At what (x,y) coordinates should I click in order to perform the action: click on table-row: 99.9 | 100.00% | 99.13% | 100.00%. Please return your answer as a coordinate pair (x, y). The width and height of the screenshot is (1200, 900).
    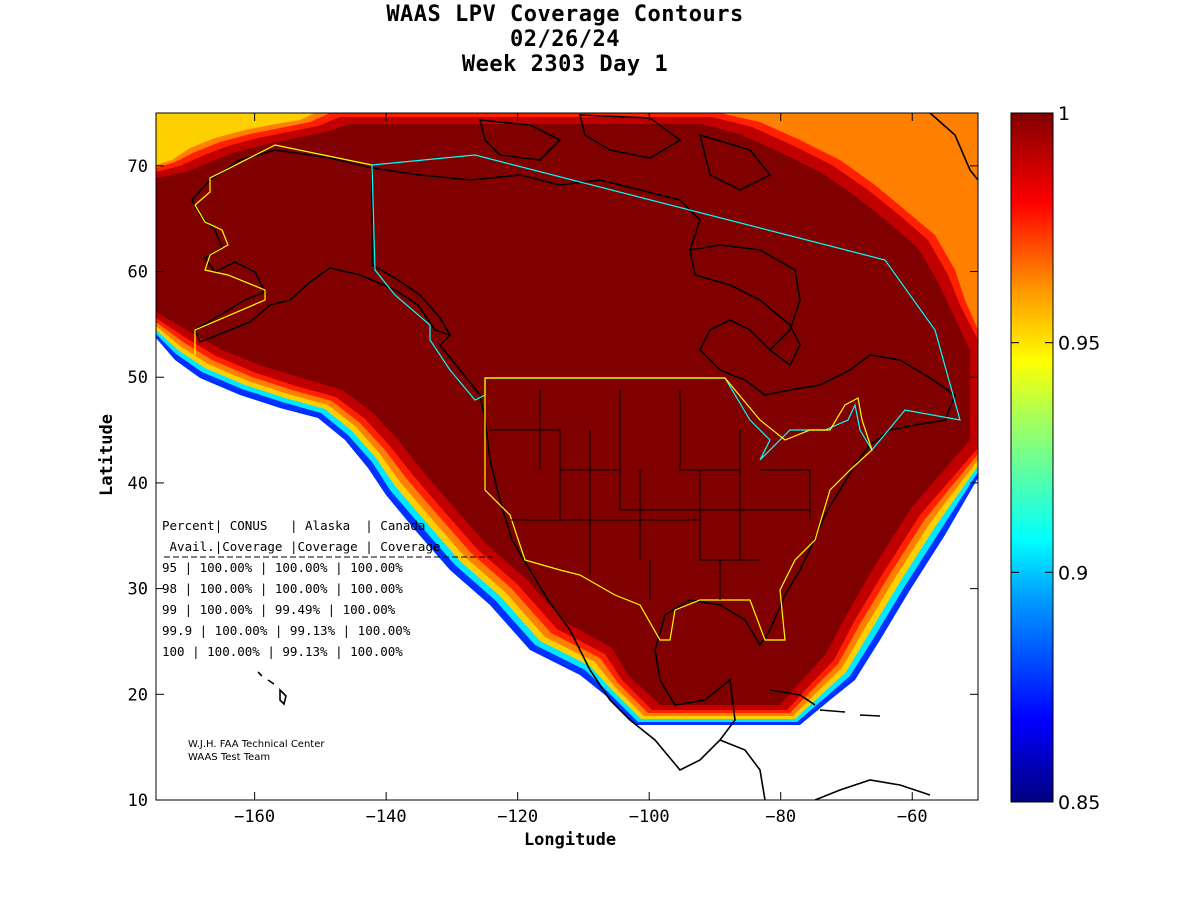
    Looking at the image, I should click on (286, 630).